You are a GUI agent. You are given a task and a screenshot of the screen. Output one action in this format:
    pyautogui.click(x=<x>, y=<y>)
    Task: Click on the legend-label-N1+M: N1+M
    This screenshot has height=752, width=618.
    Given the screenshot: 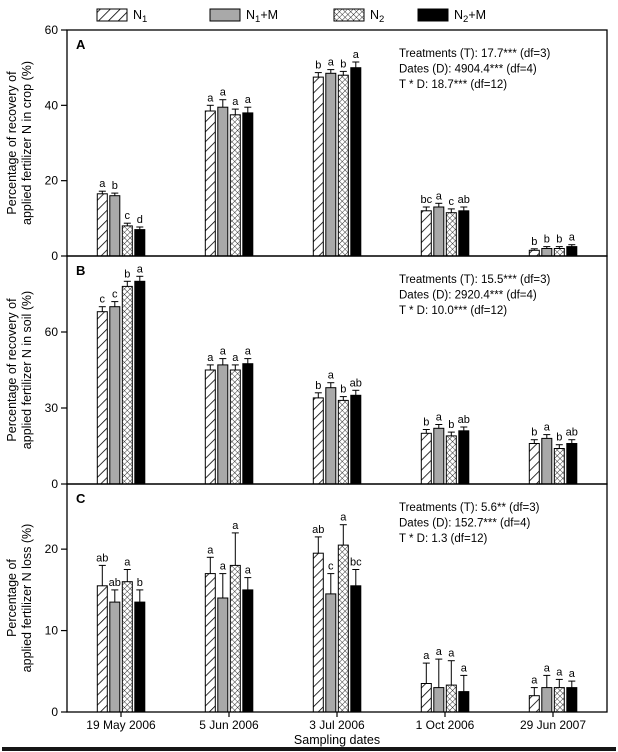 What is the action you would take?
    pyautogui.click(x=262, y=16)
    